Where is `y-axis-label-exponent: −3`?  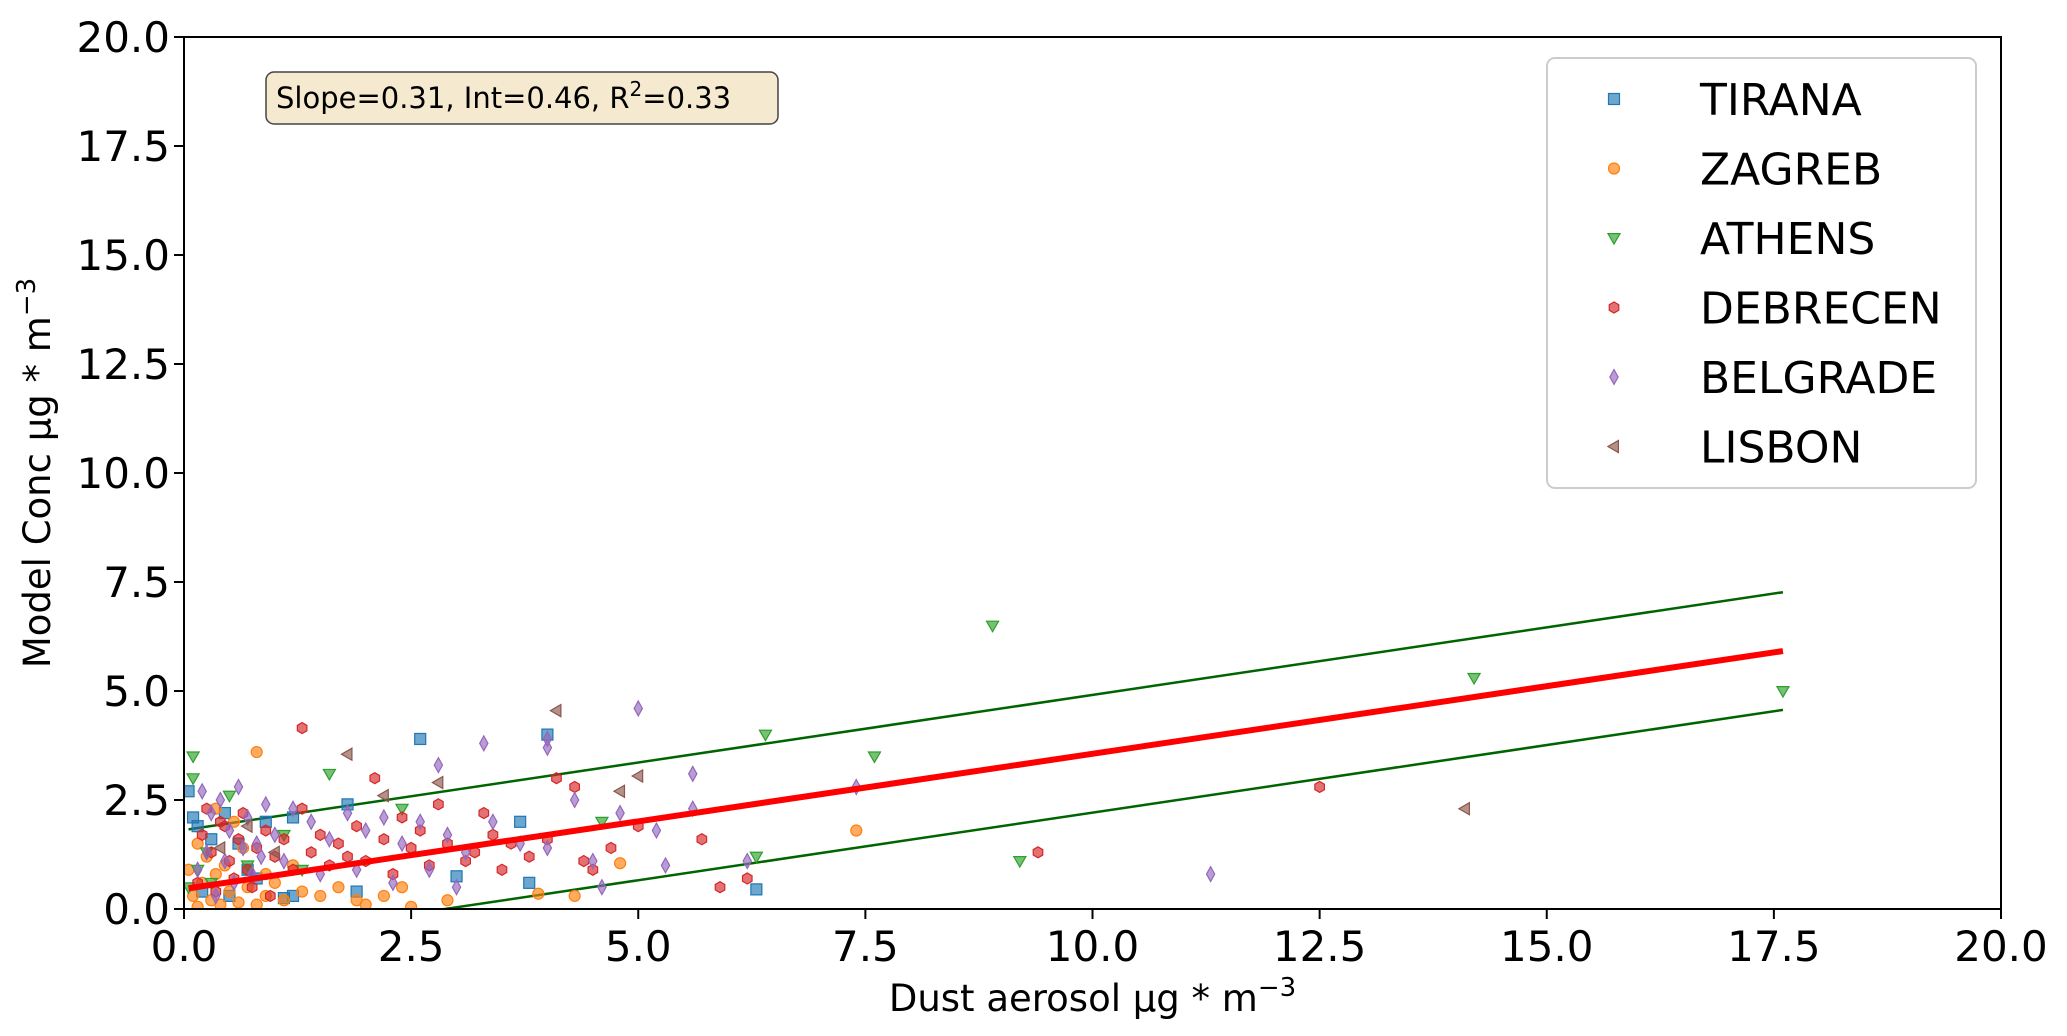
y-axis-label-exponent: −3 is located at coordinates (27, 297).